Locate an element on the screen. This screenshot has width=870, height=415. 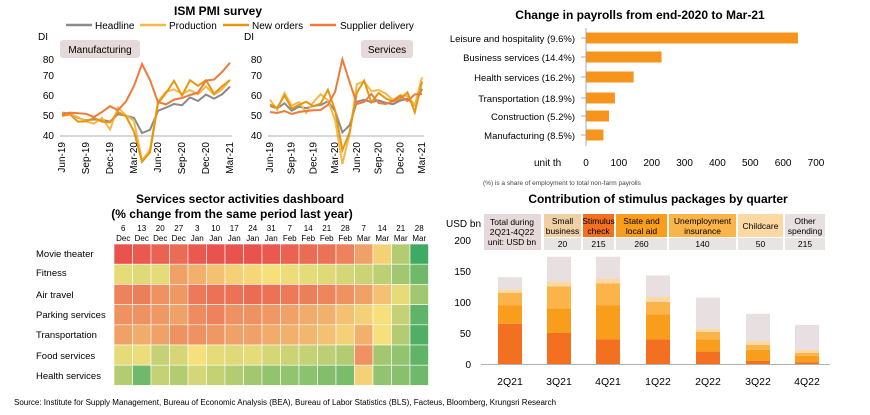
stimulus-legend-cell-name: local aid is located at coordinates (641, 231).